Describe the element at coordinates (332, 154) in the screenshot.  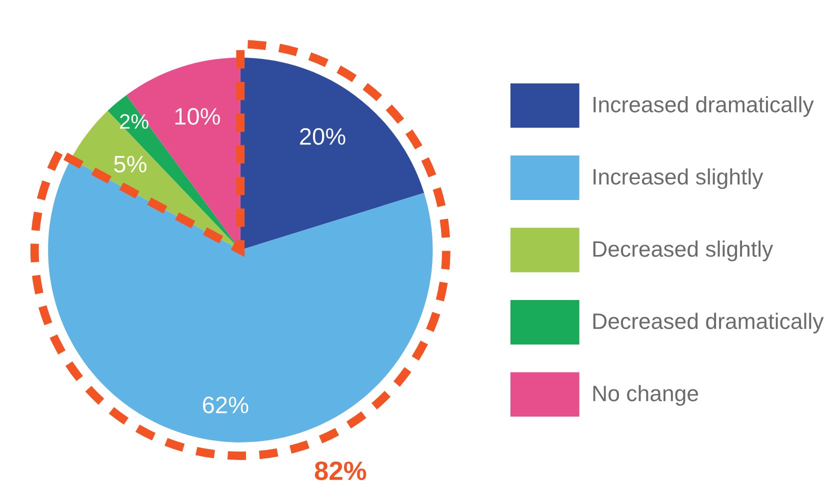
I see `pie-slice` at that location.